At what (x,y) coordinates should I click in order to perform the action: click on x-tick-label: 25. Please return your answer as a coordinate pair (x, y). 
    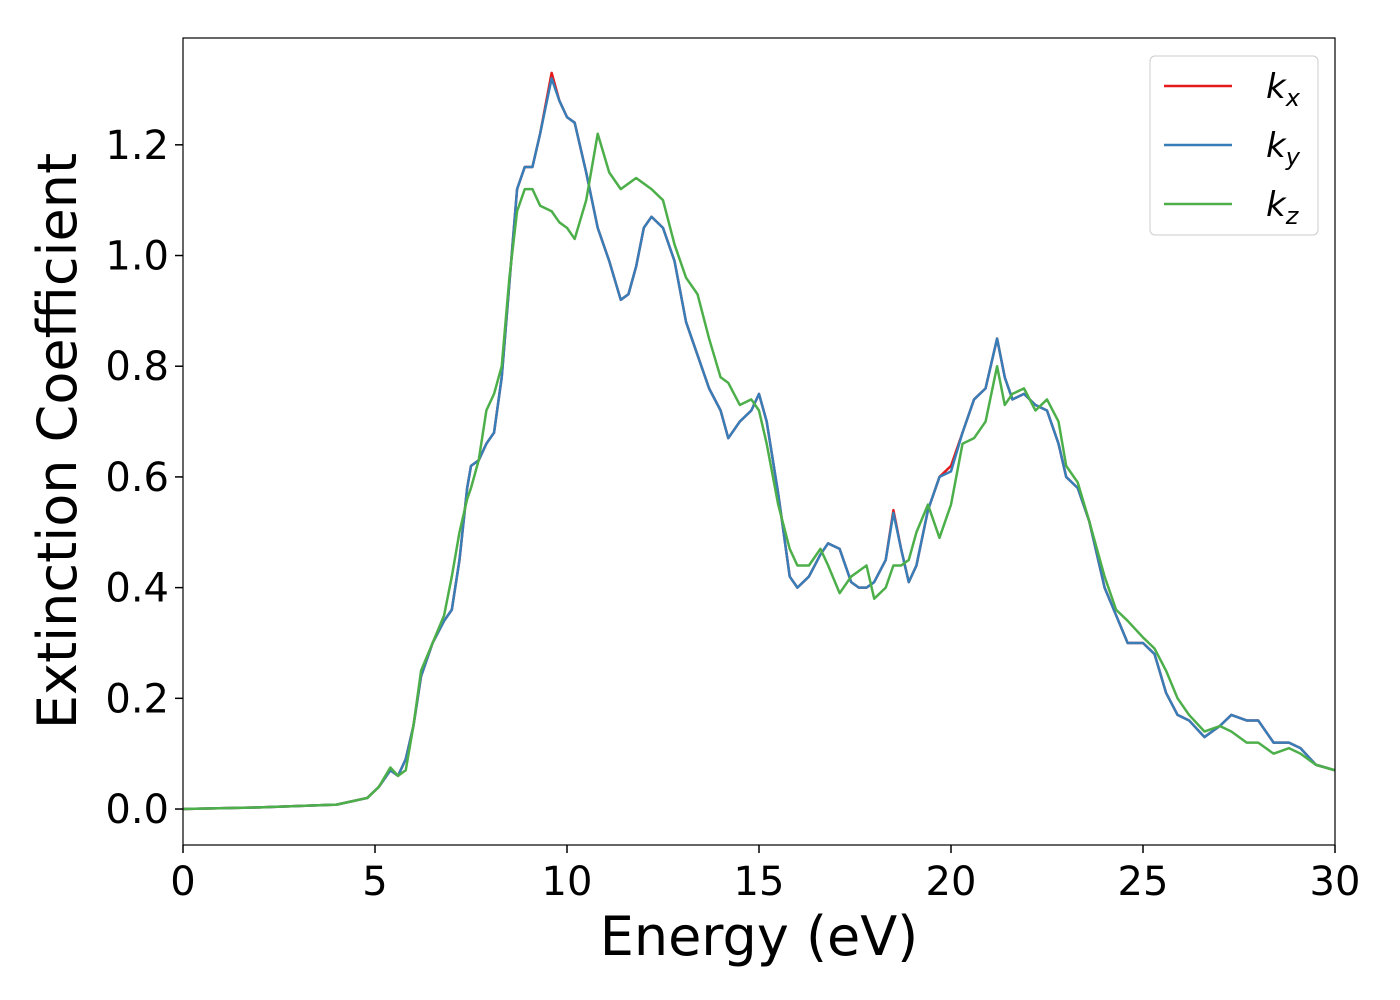
    Looking at the image, I should click on (1143, 882).